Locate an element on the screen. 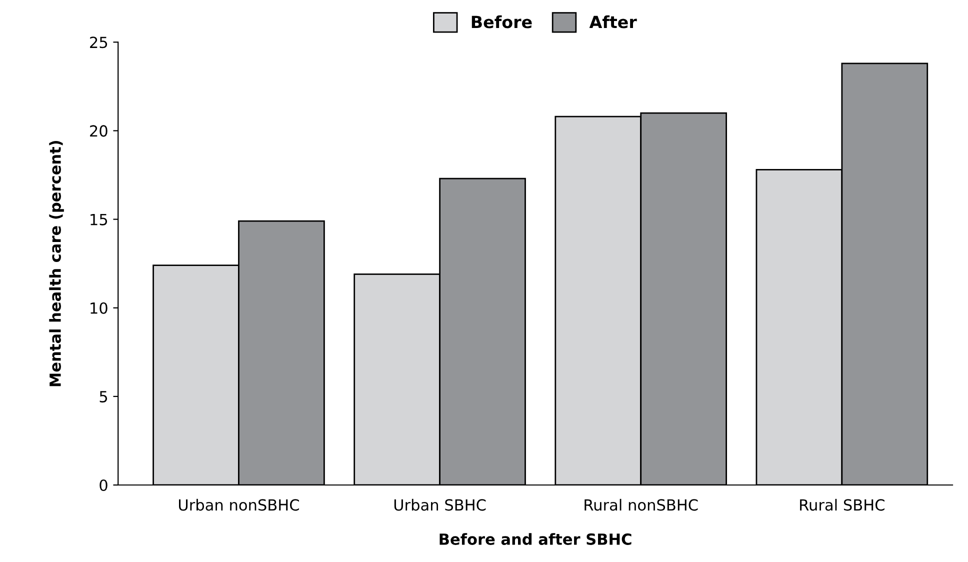 The image size is (968, 562). legend-label: Before is located at coordinates (502, 21).